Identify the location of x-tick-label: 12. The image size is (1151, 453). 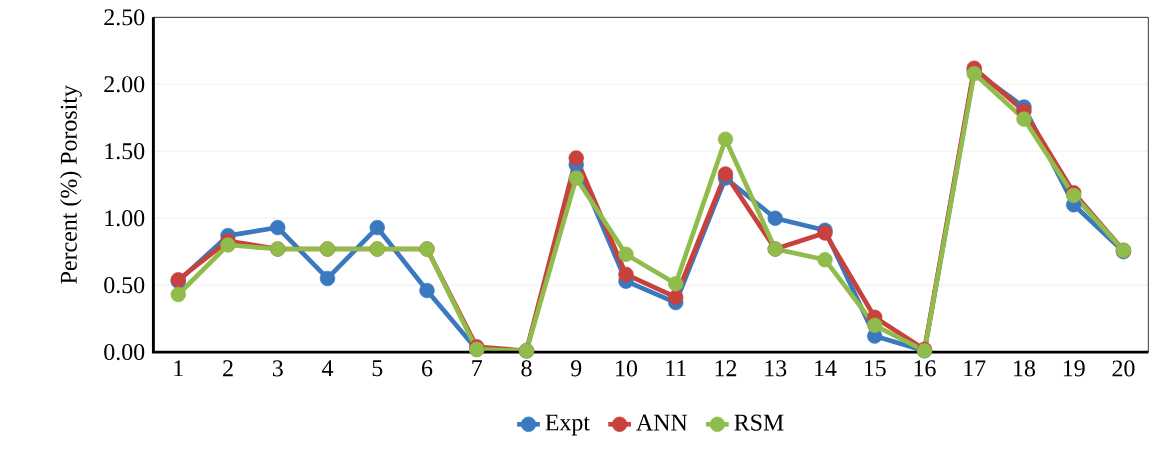
(726, 368).